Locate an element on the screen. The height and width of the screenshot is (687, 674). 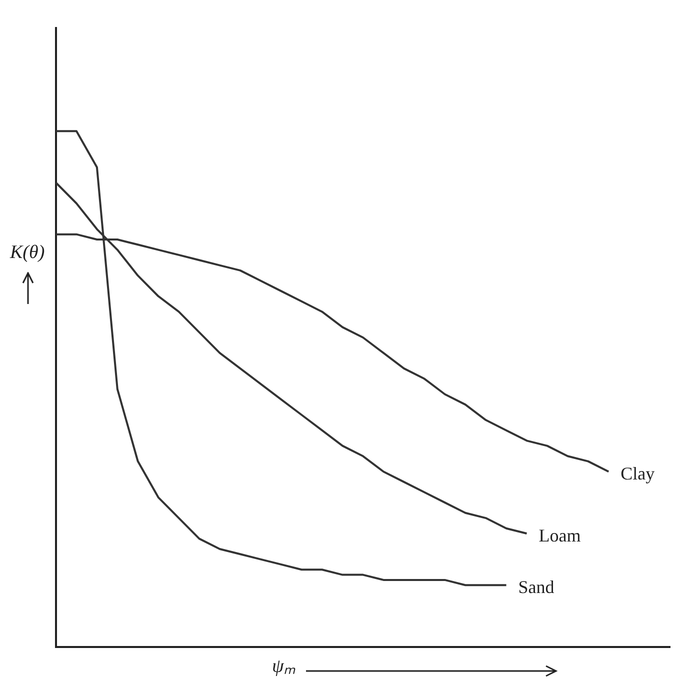
series-label: Sand is located at coordinates (536, 586).